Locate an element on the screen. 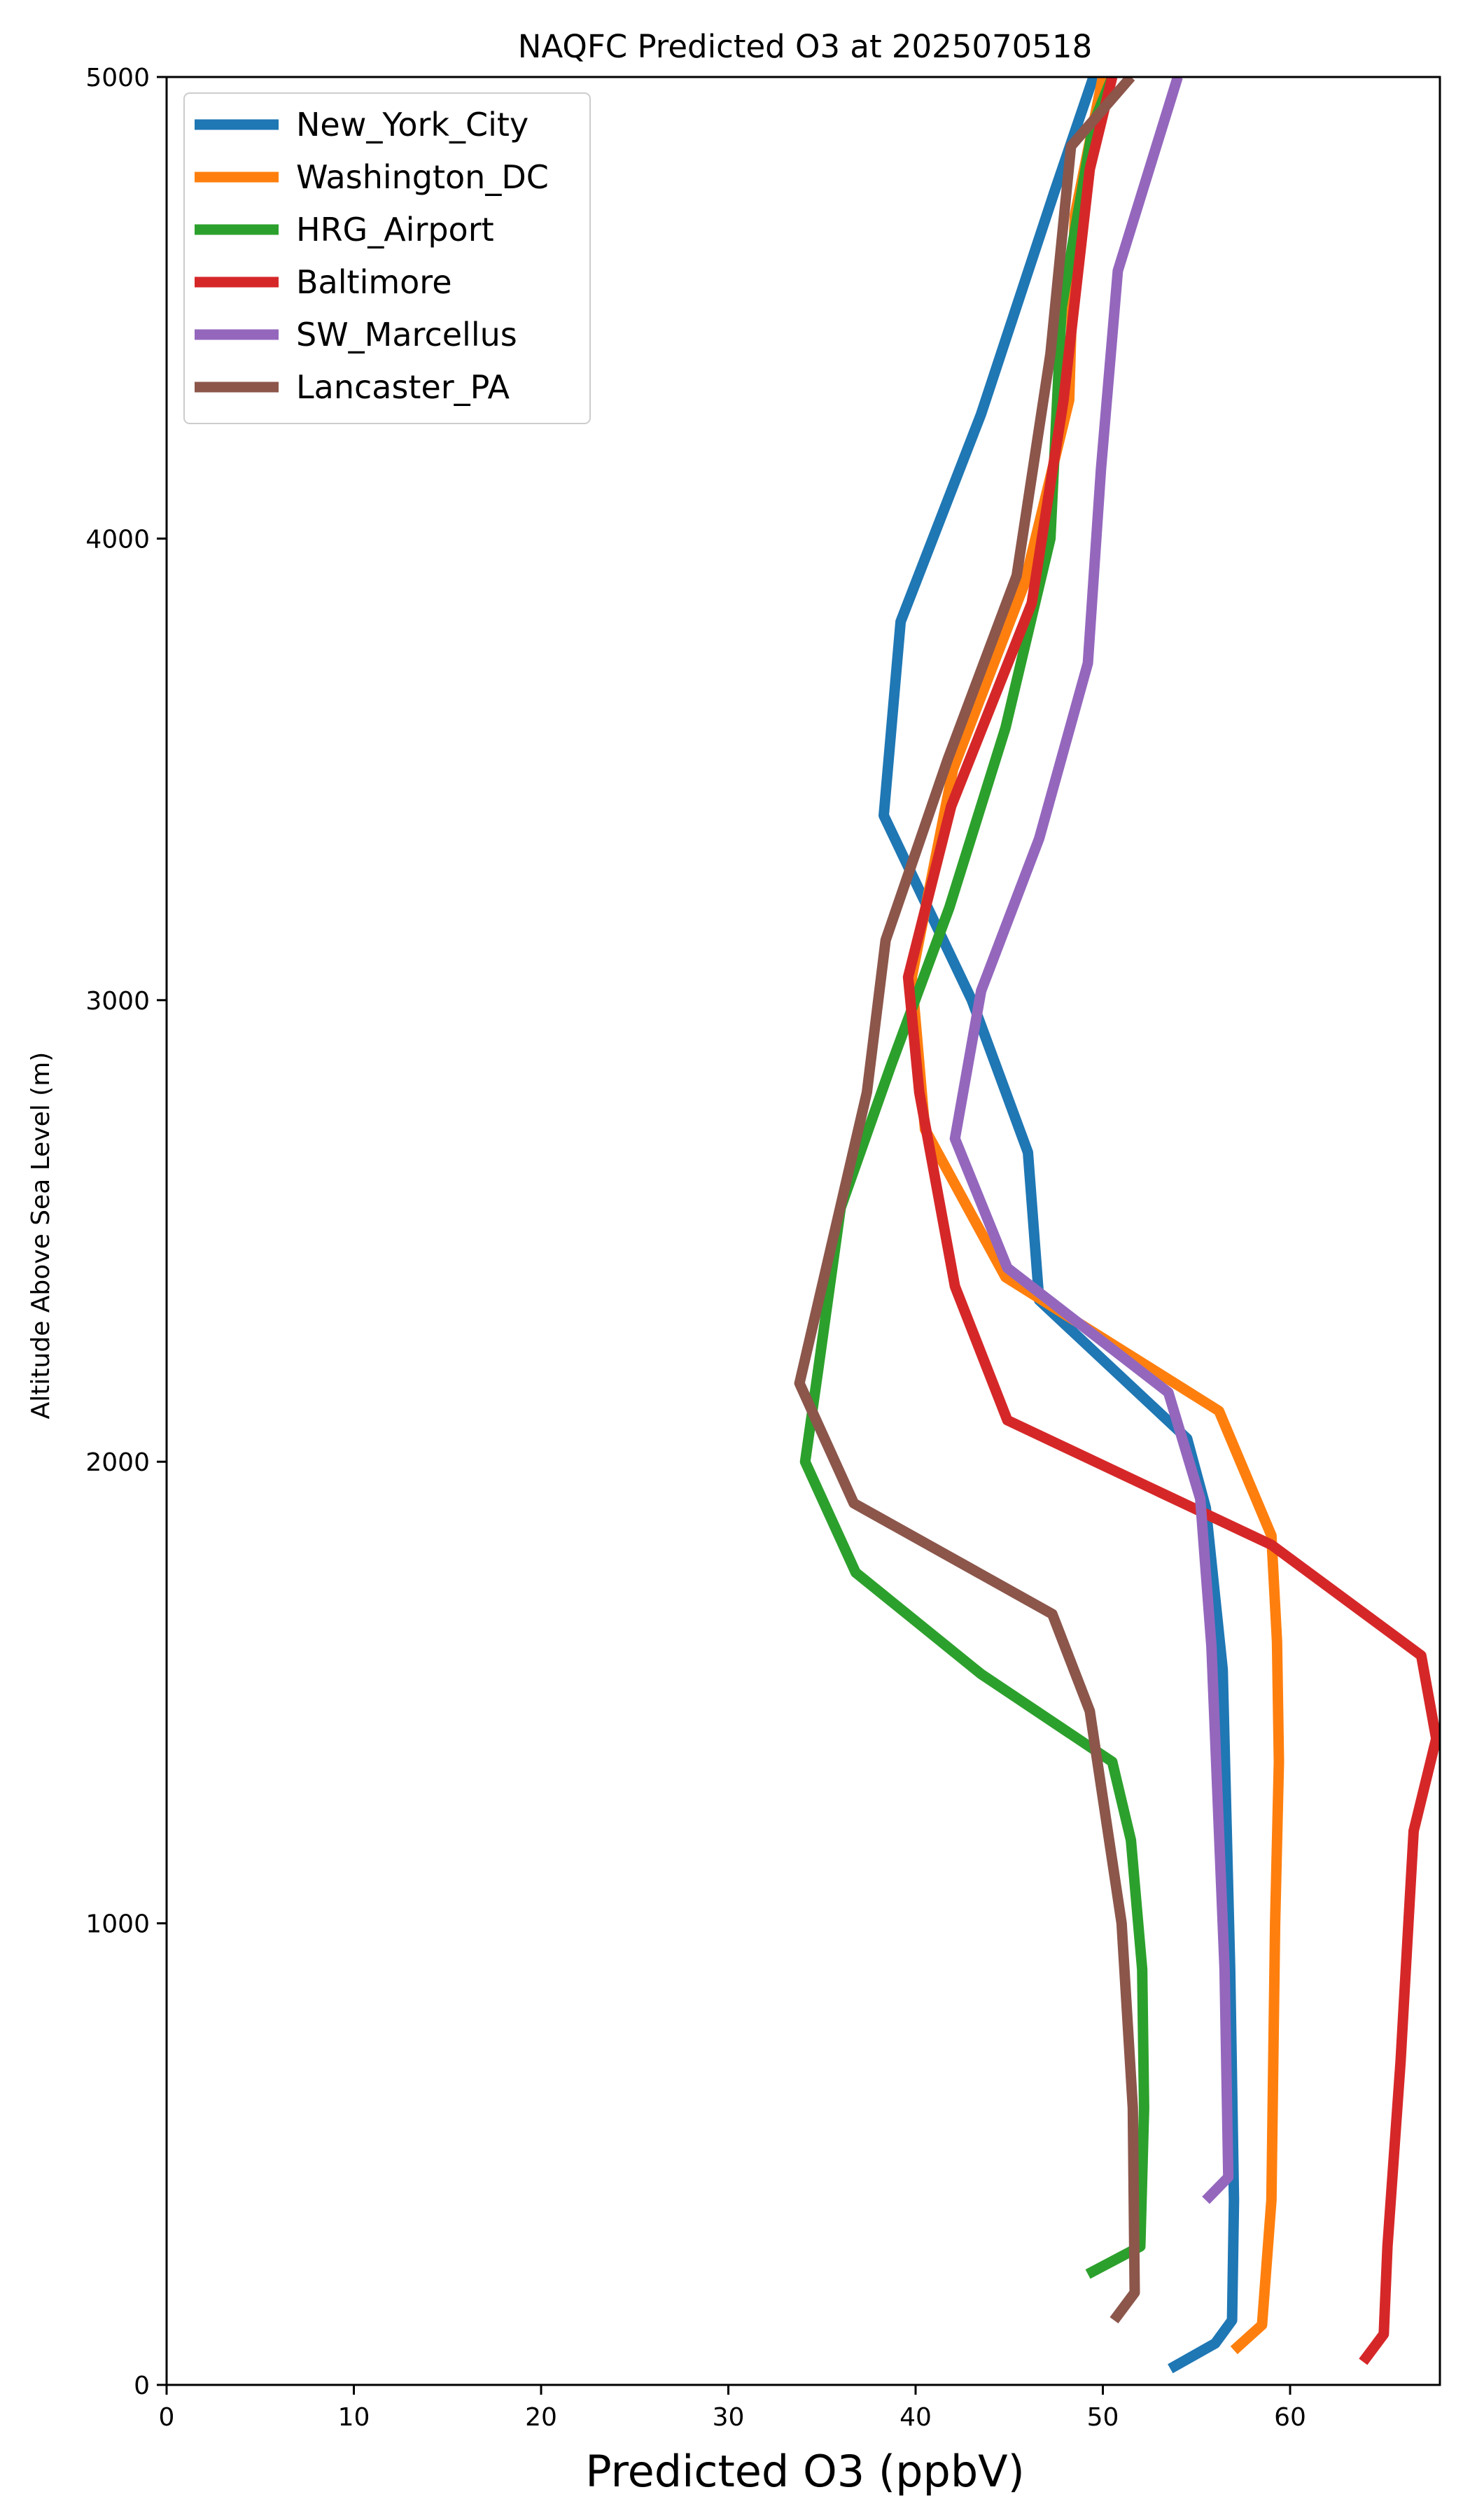 This screenshot has width=1470, height=2520. chart-title: NAQFC Predicted O3 at 2025070518 is located at coordinates (805, 46).